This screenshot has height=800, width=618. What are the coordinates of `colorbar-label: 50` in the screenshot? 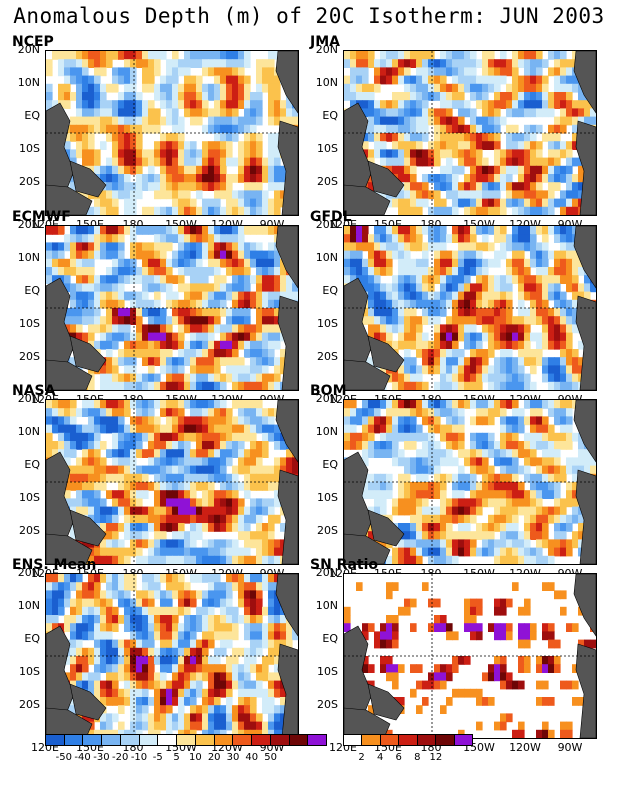 It's located at (270, 757).